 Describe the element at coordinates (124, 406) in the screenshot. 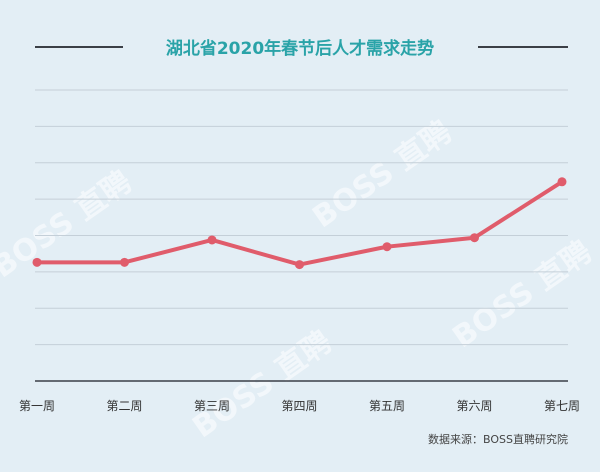

I see `x-tick-label: 第二周` at that location.